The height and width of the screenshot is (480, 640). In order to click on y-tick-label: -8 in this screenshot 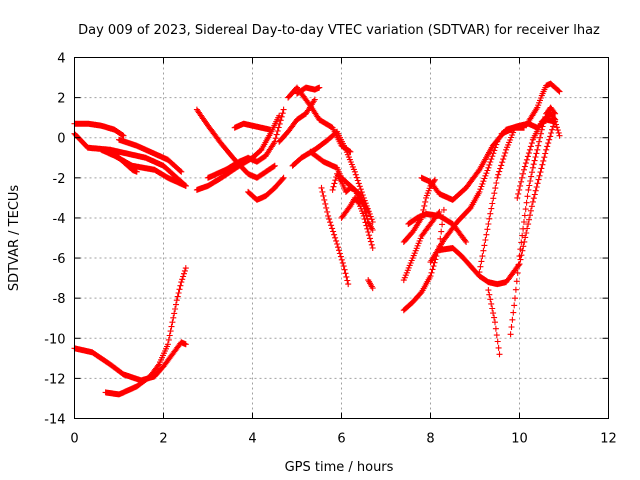, I will do `click(59, 299)`.